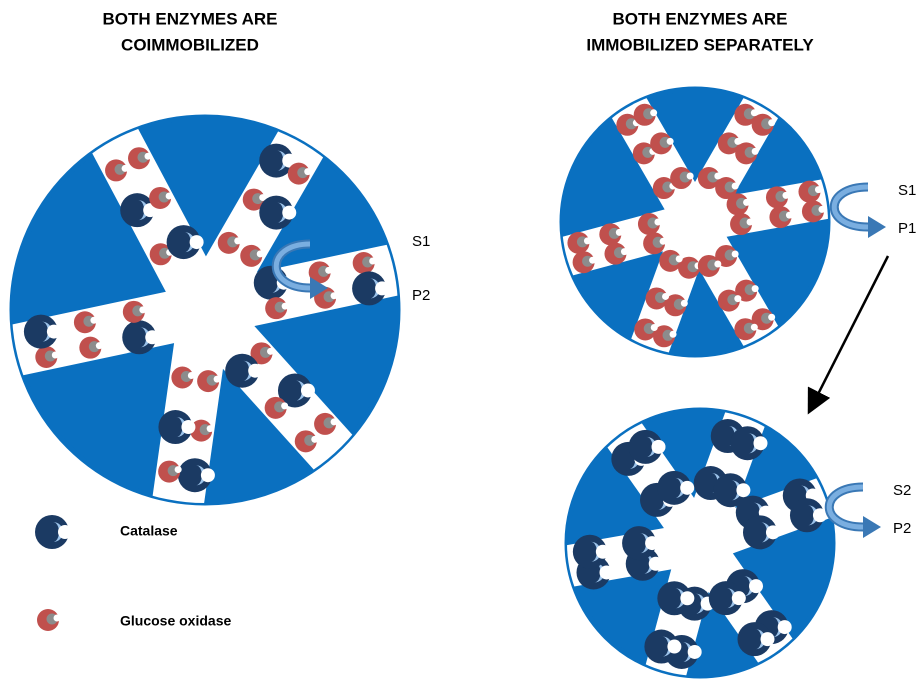 Image resolution: width=921 pixels, height=681 pixels. What do you see at coordinates (907, 228) in the screenshot?
I see `product-label: P1` at bounding box center [907, 228].